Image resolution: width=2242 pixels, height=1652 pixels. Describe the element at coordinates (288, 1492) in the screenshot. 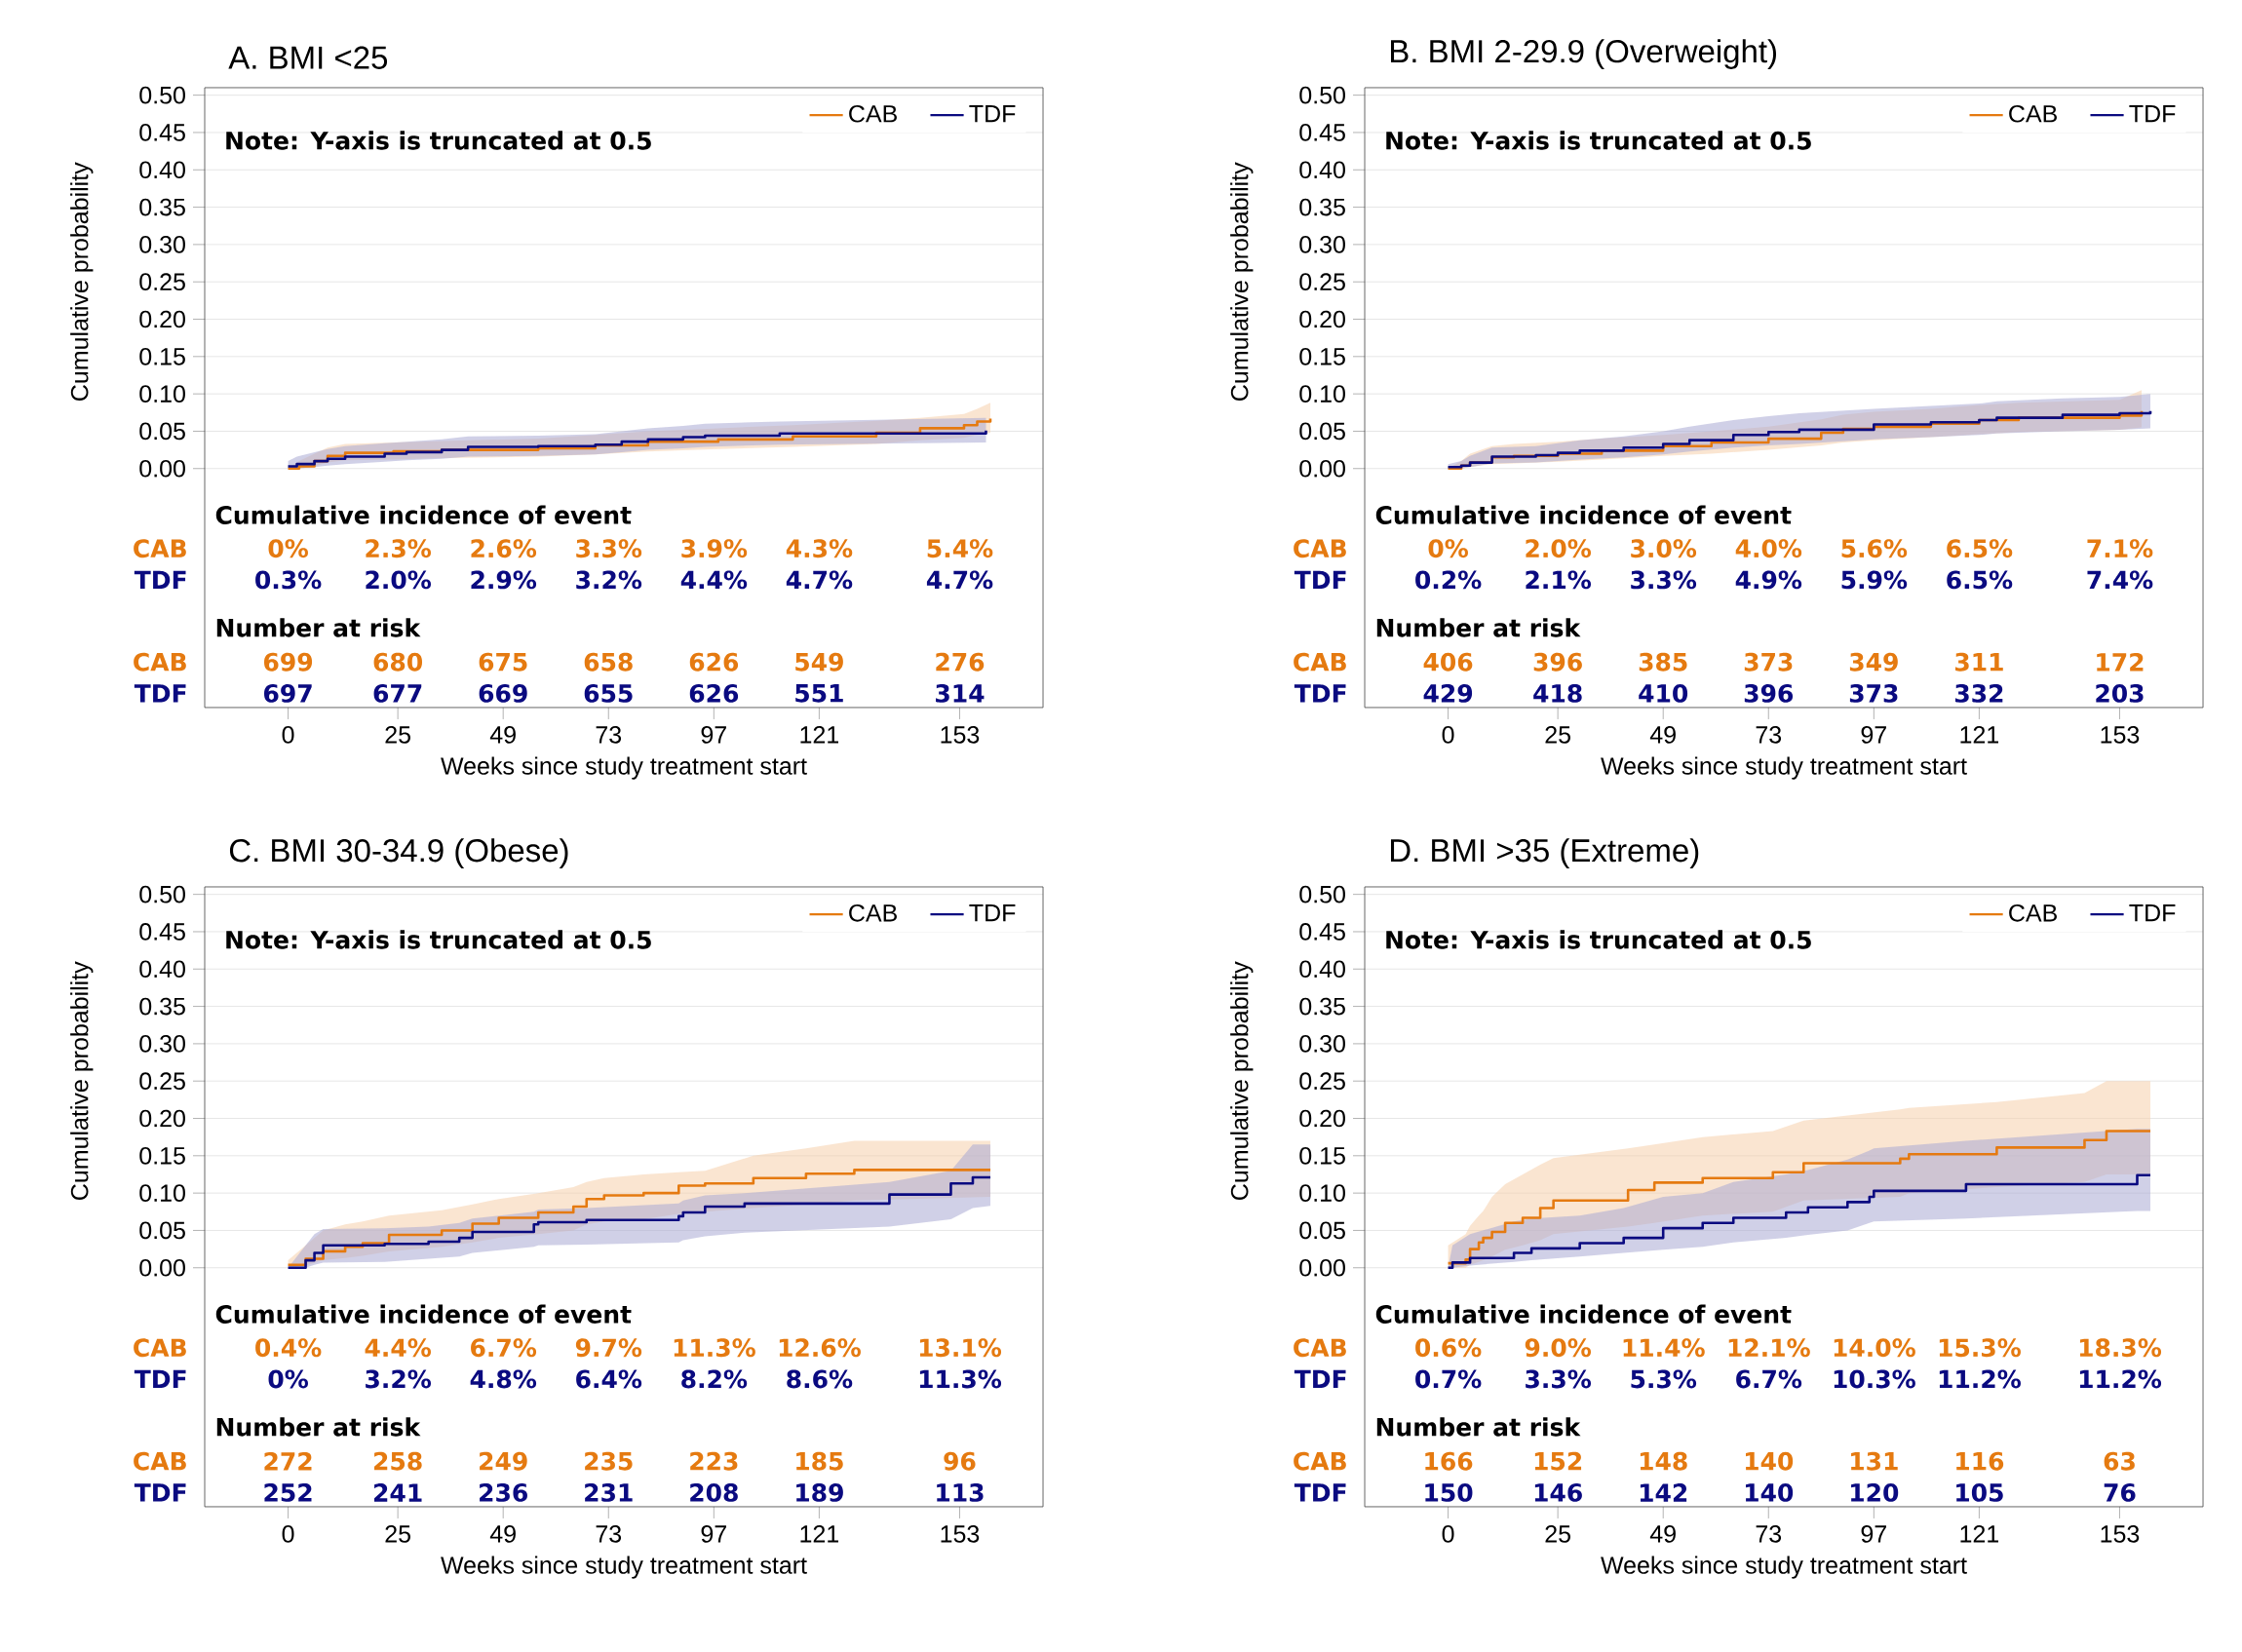

I see `annotation: 252` at that location.